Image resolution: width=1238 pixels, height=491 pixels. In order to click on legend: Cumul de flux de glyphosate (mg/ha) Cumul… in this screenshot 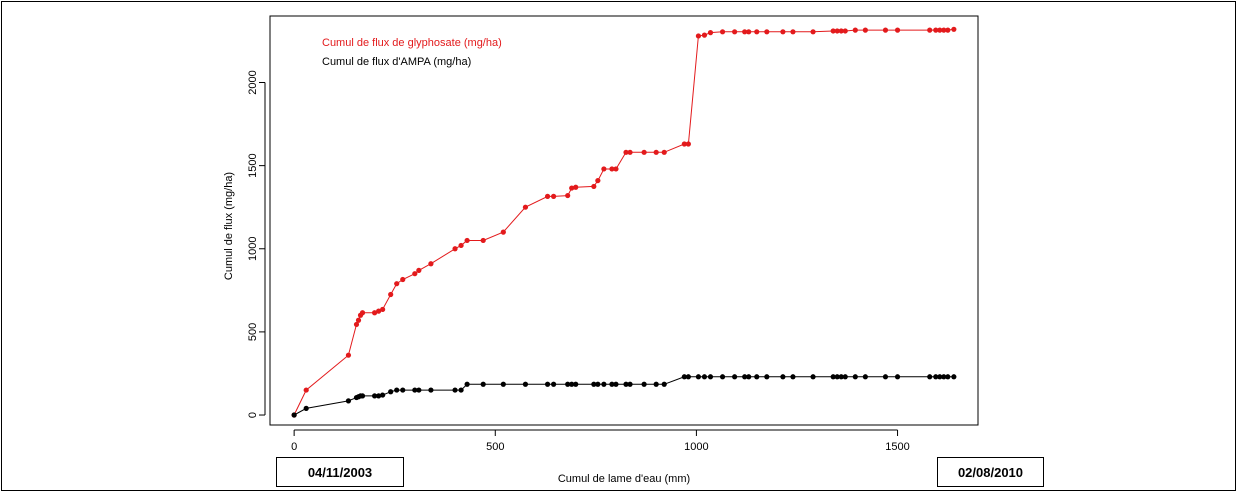, I will do `click(412, 52)`.